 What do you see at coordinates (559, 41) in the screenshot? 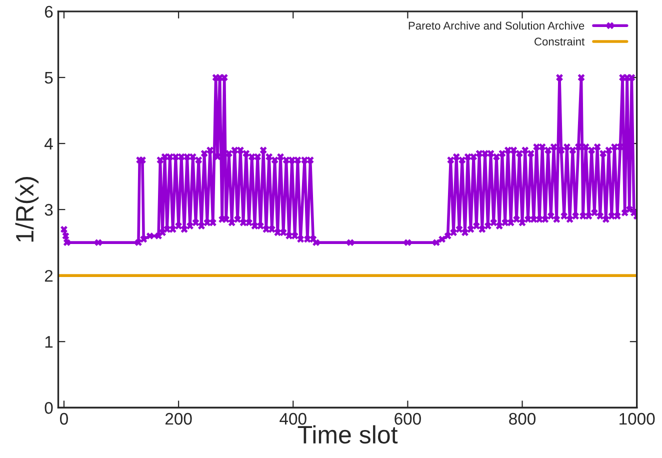
I see `legend-label: Constraint` at bounding box center [559, 41].